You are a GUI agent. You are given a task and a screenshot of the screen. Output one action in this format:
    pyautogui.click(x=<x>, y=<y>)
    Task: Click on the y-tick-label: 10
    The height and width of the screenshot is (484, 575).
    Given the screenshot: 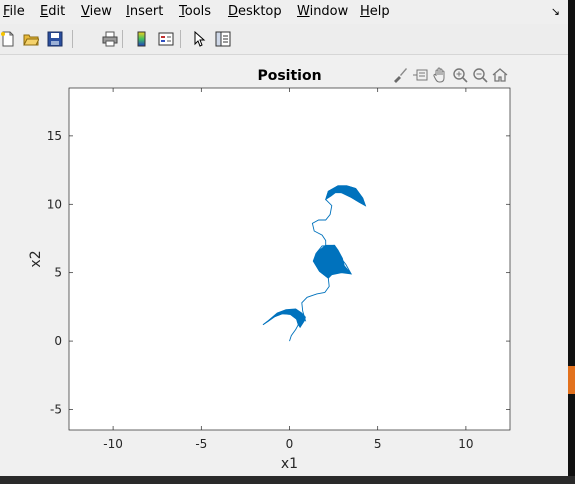 What is the action you would take?
    pyautogui.click(x=54, y=204)
    